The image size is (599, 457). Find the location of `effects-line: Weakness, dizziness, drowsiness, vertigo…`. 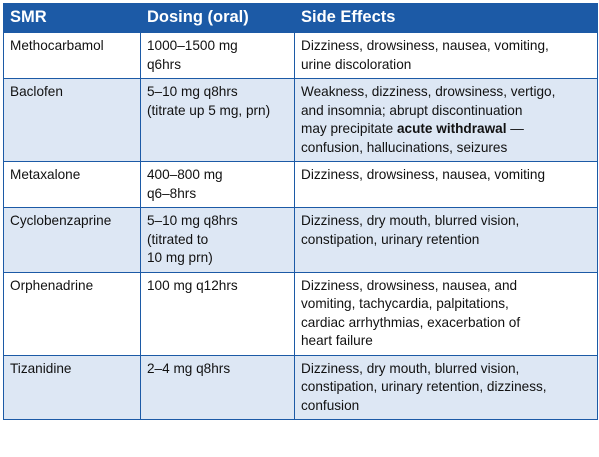

effects-line: Weakness, dizziness, drowsiness, vertigo… is located at coordinates (428, 91).